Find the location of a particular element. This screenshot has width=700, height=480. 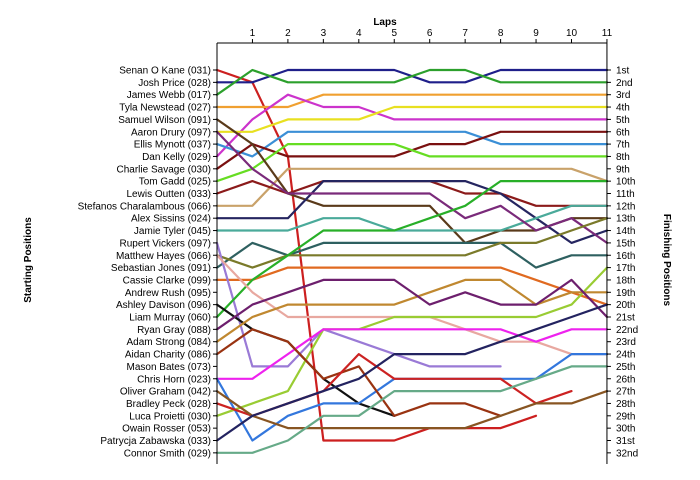

finishing-position-label: 6th is located at coordinates (623, 132).